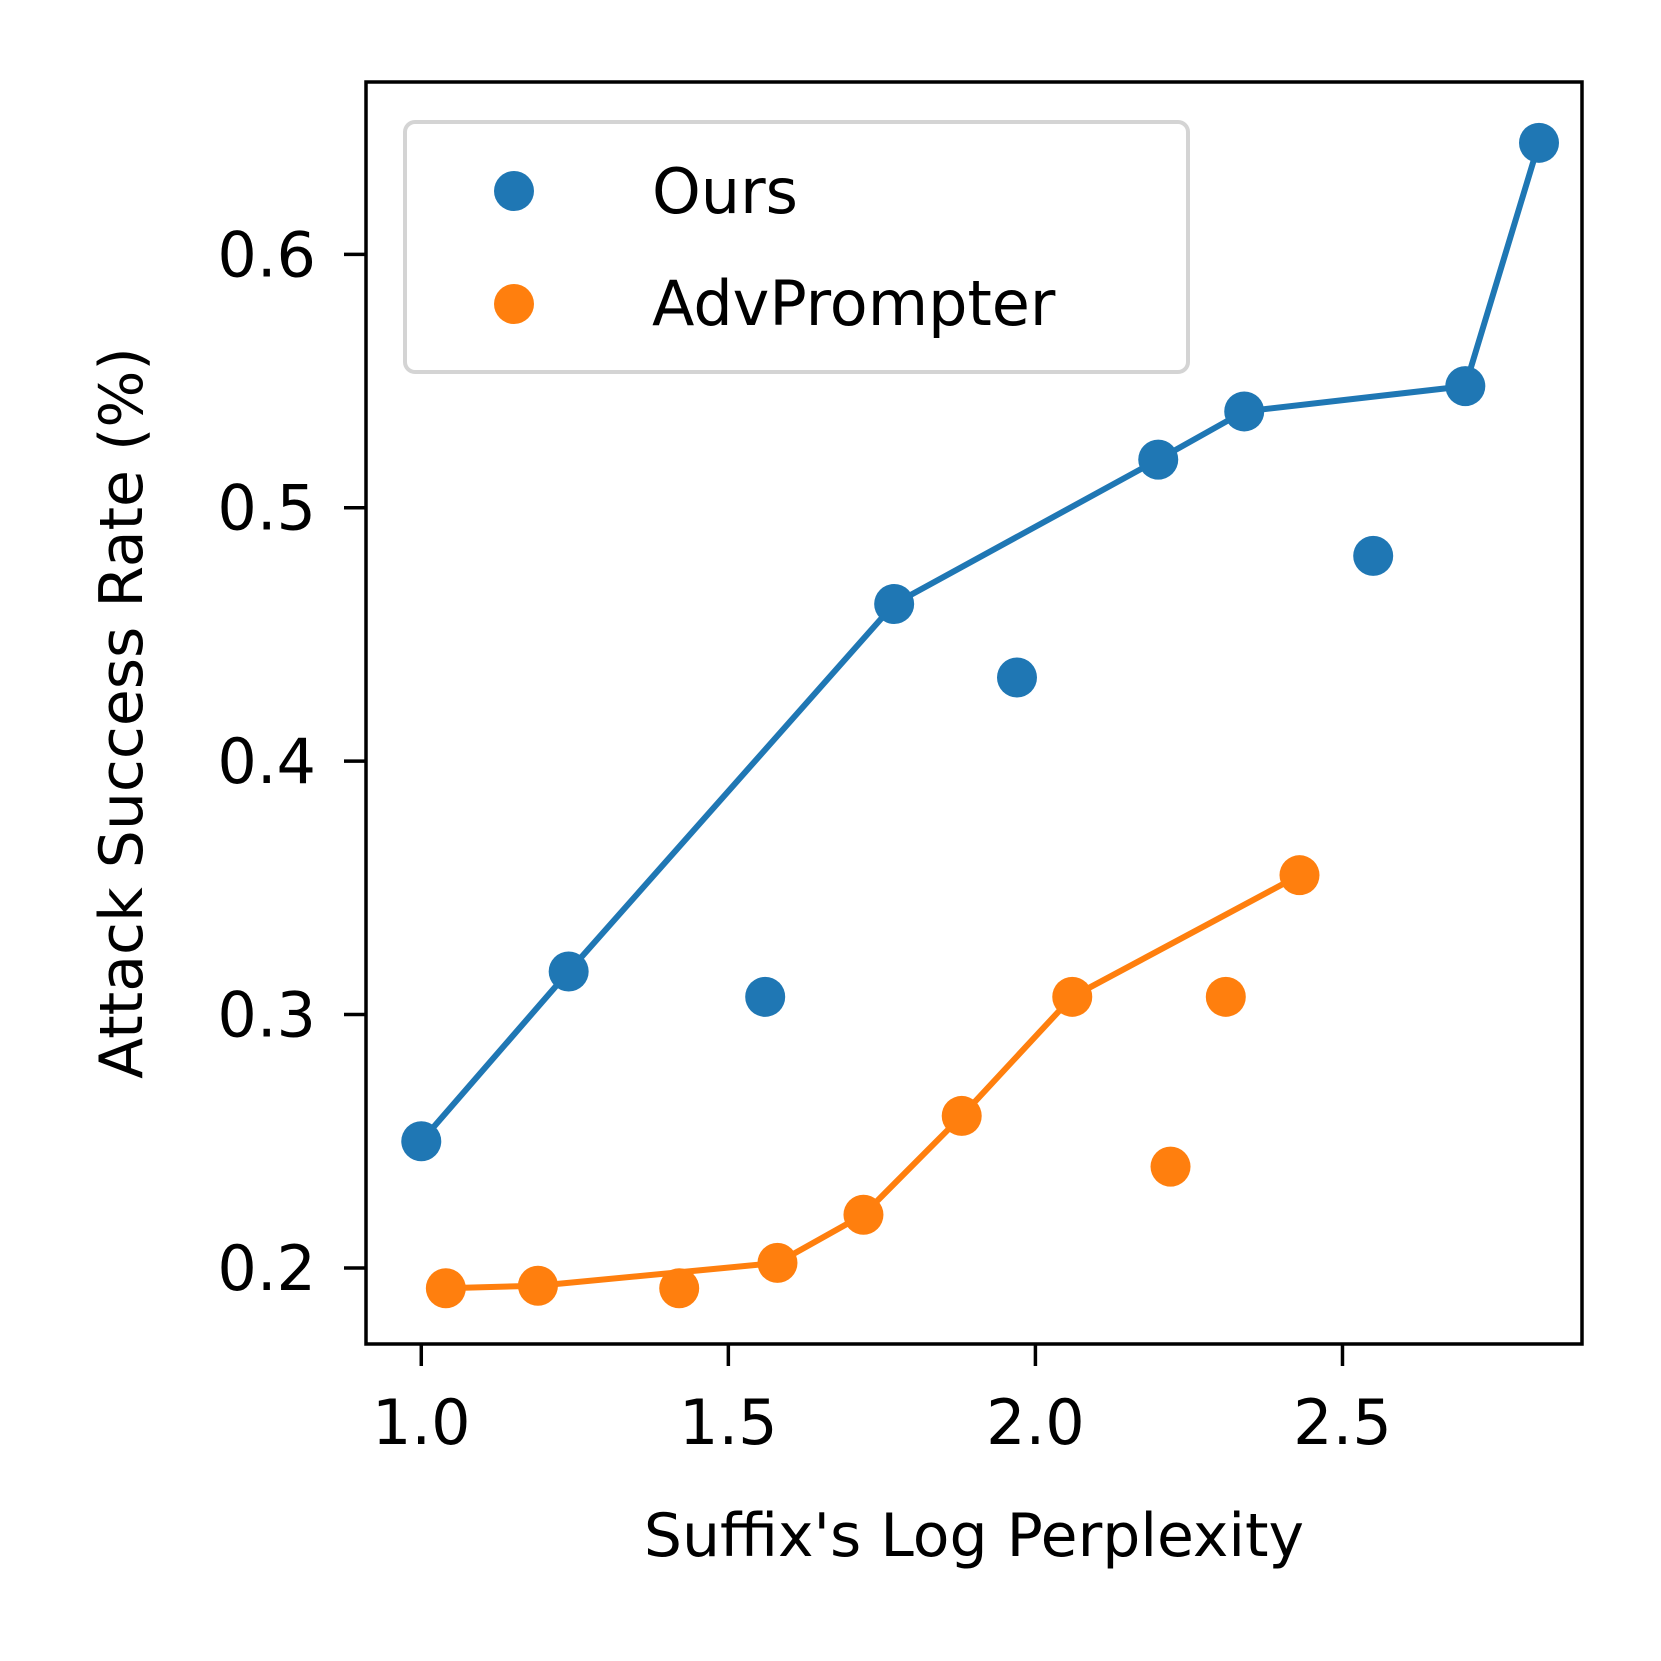 Image resolution: width=1661 pixels, height=1661 pixels. I want to click on legend-label-advprompter: AdvPrompter, so click(854, 303).